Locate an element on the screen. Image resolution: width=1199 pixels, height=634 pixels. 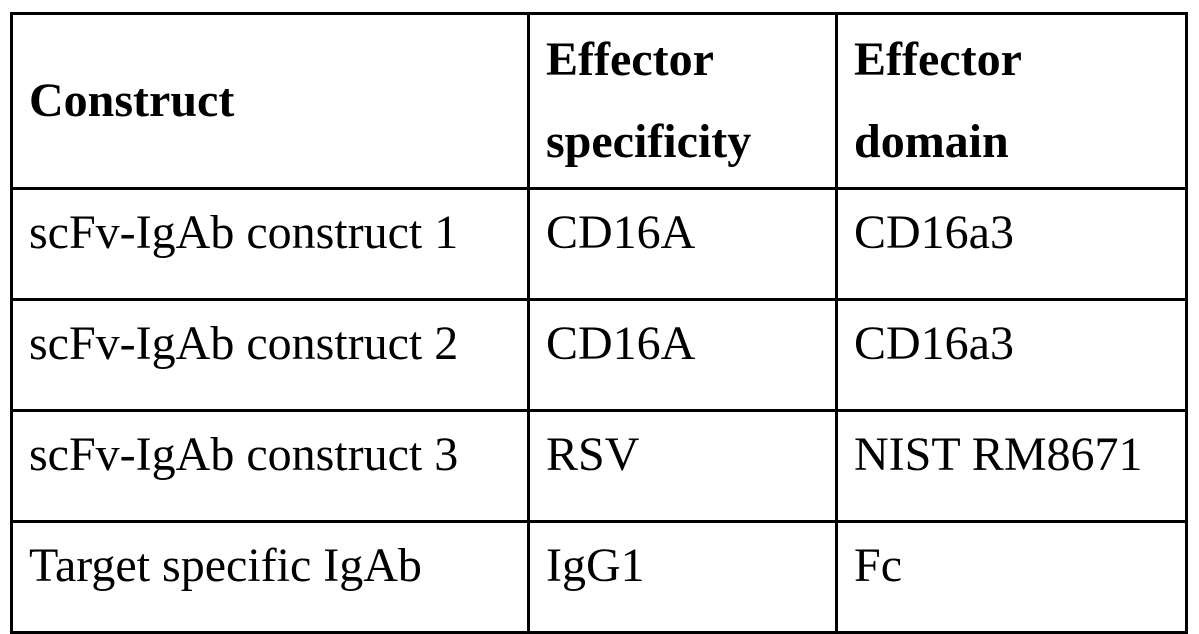
column-header-effector-domain: Effector domain is located at coordinates (1011, 101).